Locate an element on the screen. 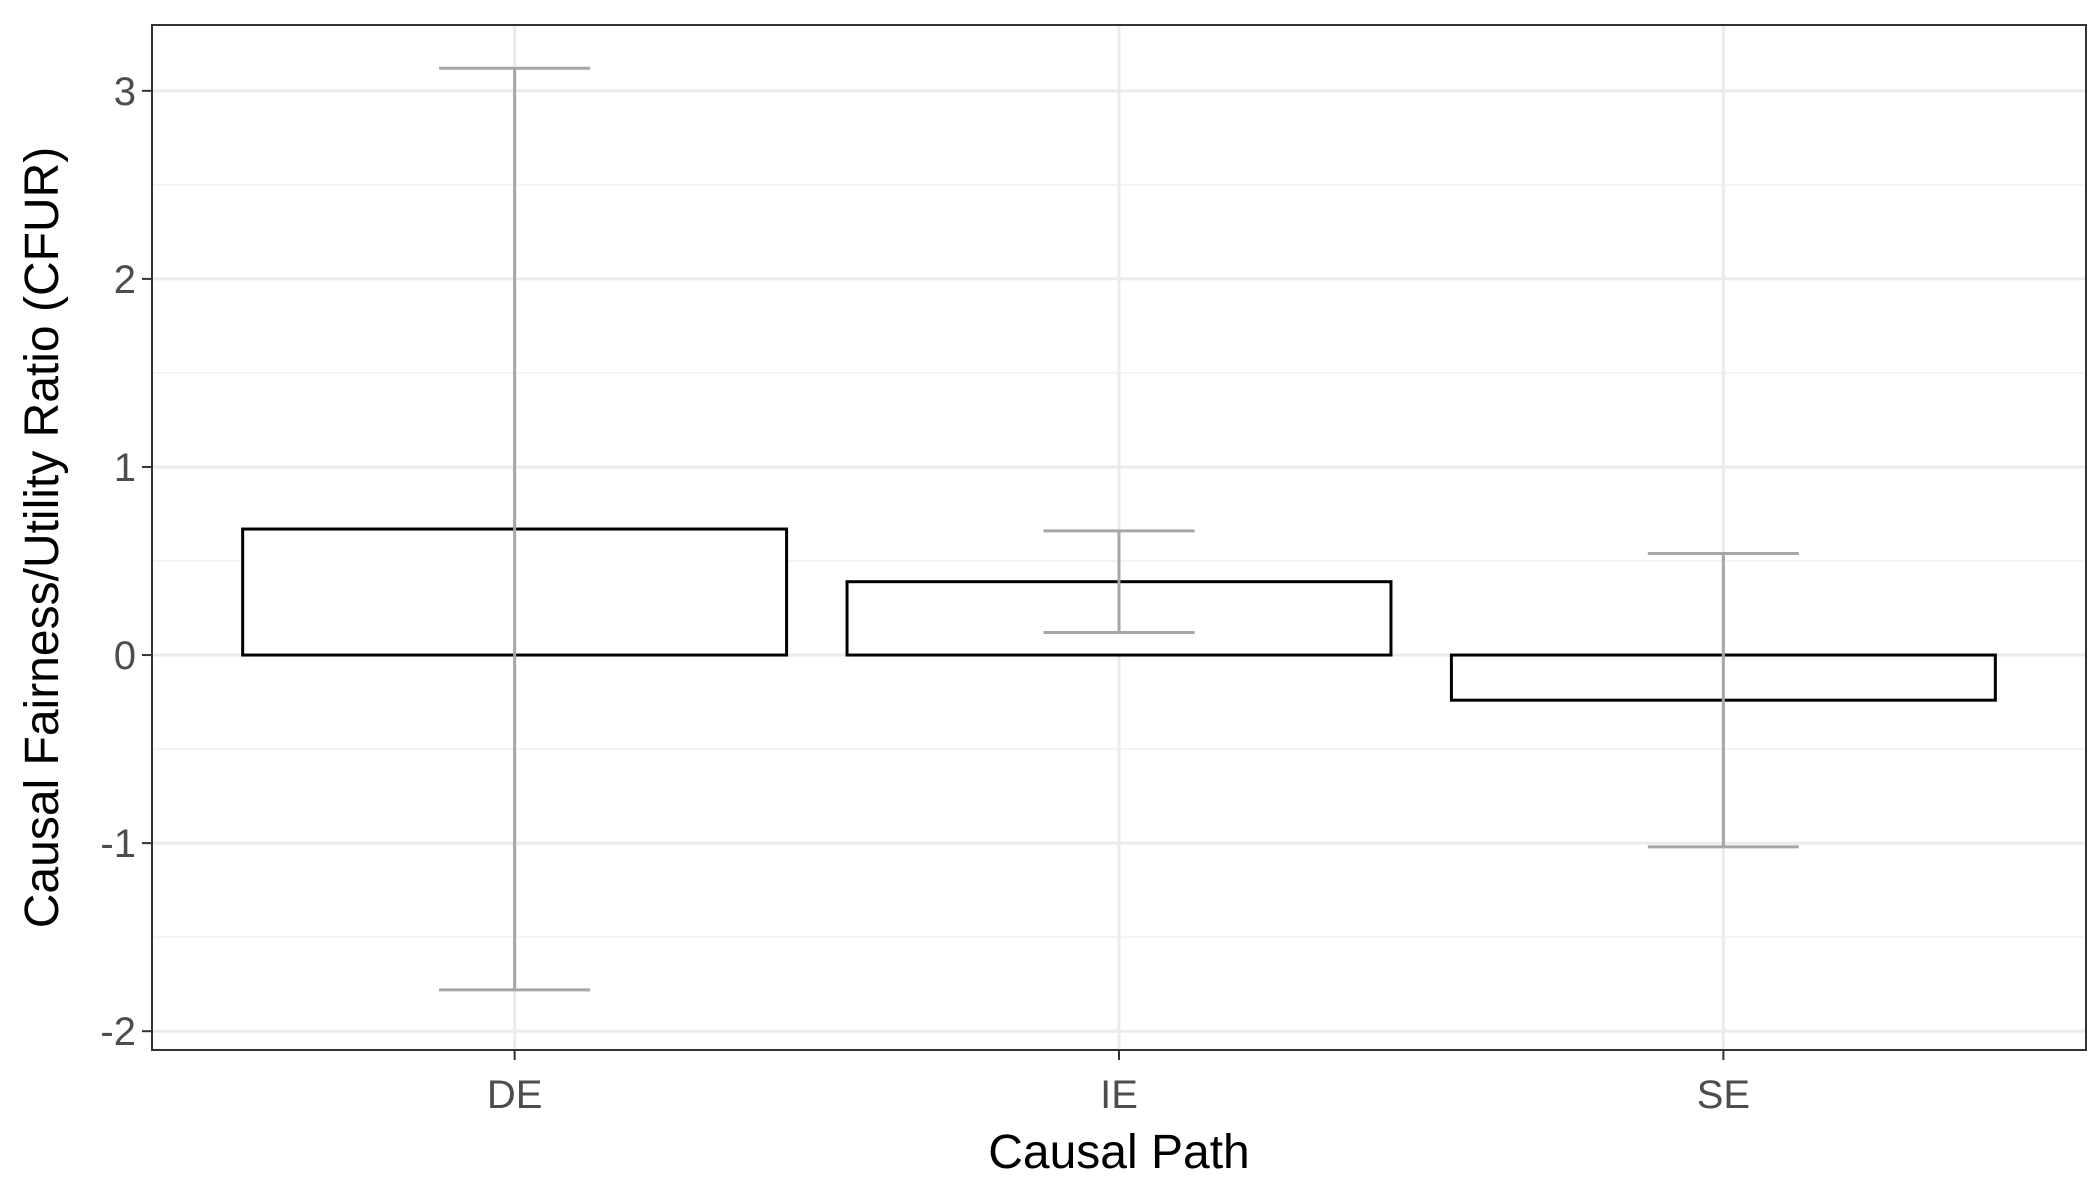  y-tick-label: 3 is located at coordinates (125, 92).